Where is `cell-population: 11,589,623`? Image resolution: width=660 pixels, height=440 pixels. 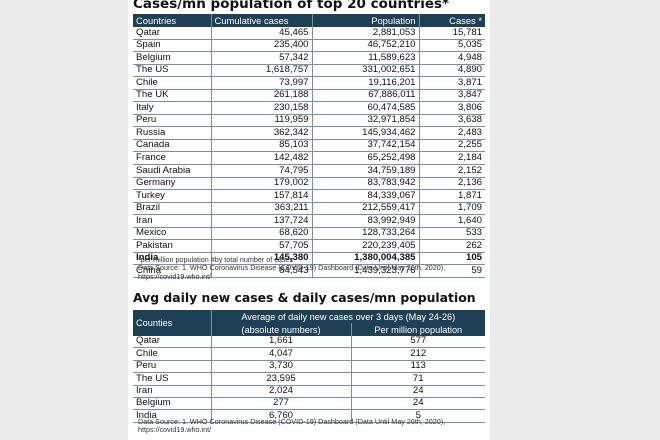 cell-population: 11,589,623 is located at coordinates (365, 58).